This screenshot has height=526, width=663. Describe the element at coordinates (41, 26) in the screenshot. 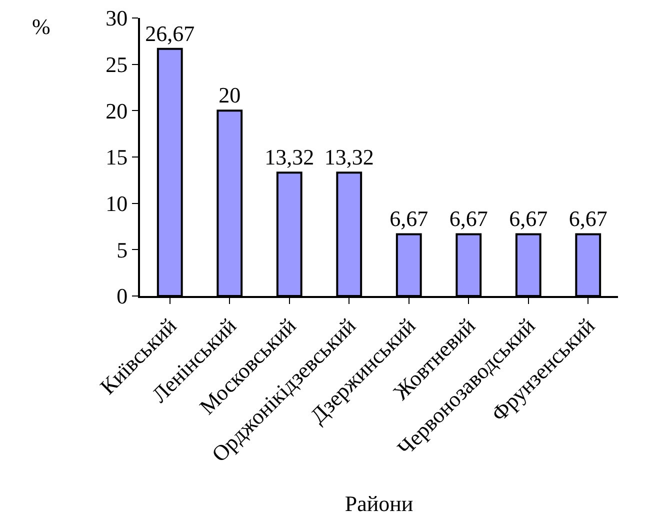

I see `y-axis-title: %` at that location.